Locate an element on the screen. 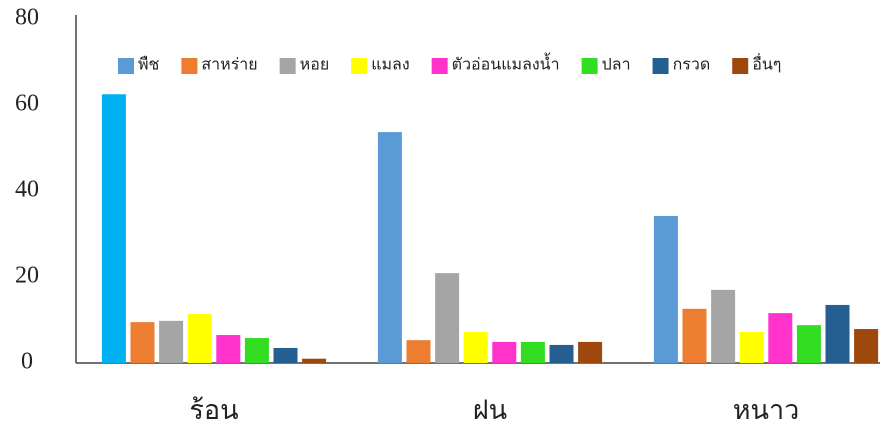 Image resolution: width=891 pixels, height=430 pixels. y-tick-label: 80 is located at coordinates (27, 18).